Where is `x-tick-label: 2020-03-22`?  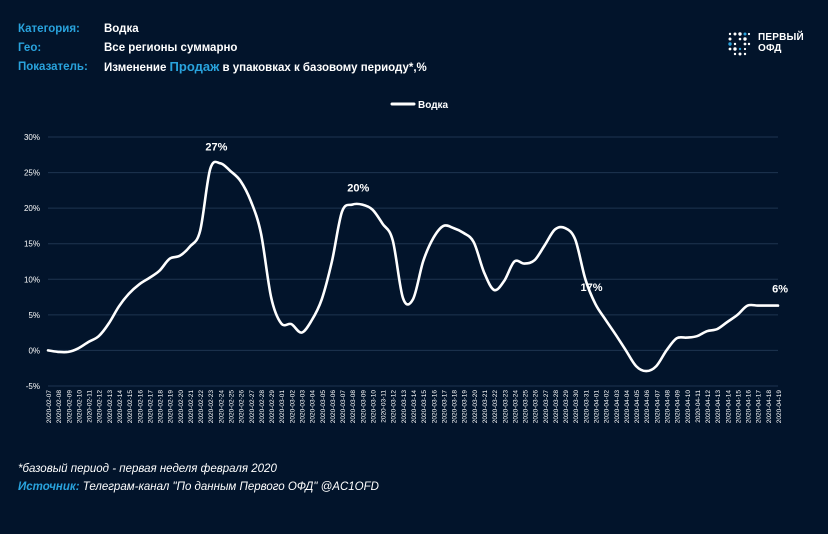 x-tick-label: 2020-03-22 is located at coordinates (495, 407).